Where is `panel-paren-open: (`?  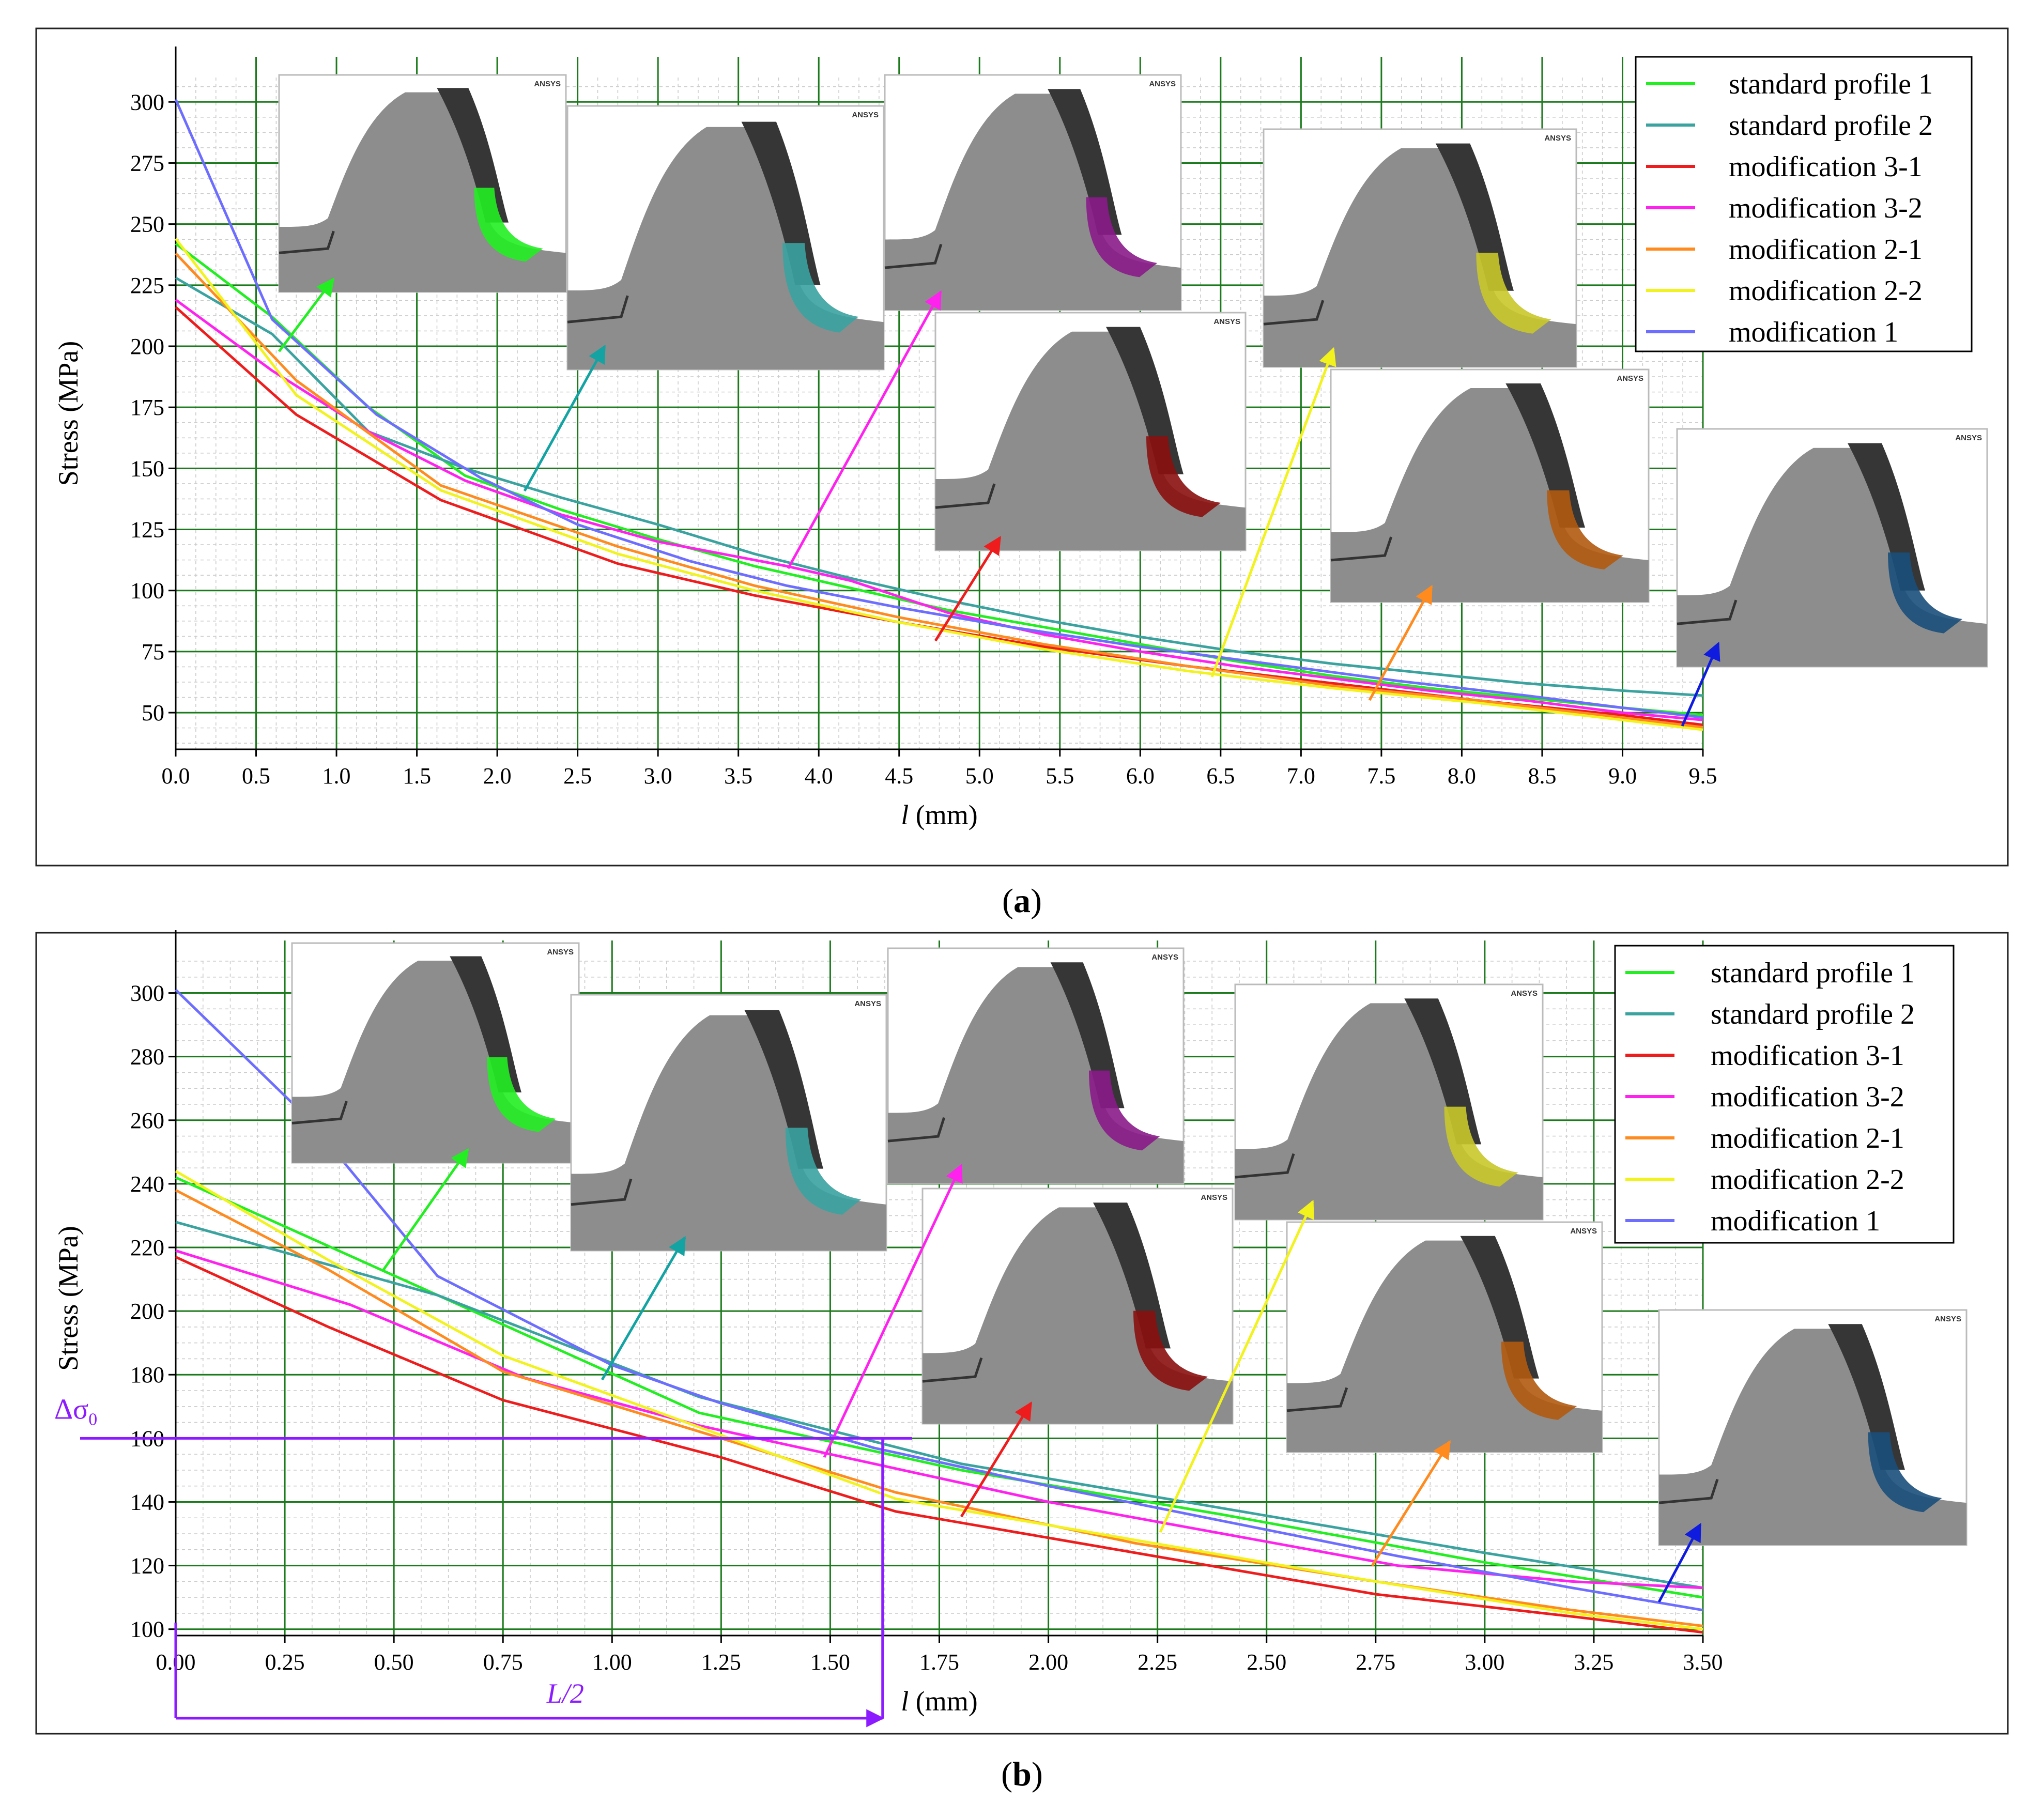 panel-paren-open: ( is located at coordinates (1007, 1774).